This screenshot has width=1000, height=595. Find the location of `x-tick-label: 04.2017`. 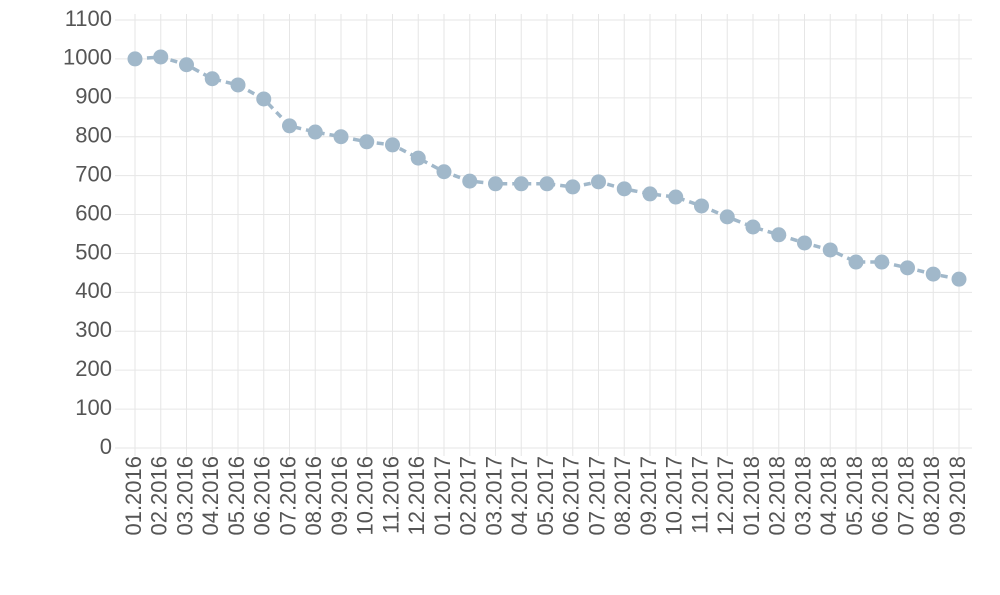

x-tick-label: 04.2017 is located at coordinates (519, 496).